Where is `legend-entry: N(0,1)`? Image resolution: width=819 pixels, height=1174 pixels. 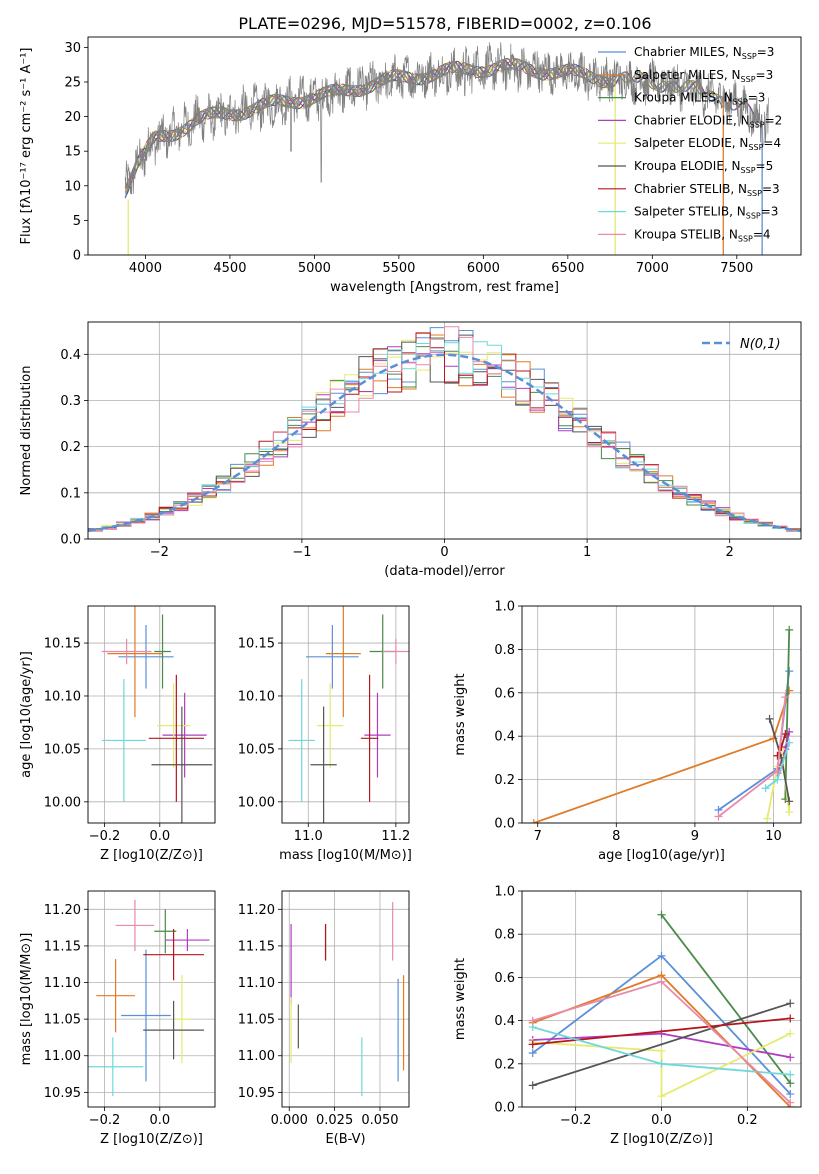 legend-entry: N(0,1) is located at coordinates (760, 344).